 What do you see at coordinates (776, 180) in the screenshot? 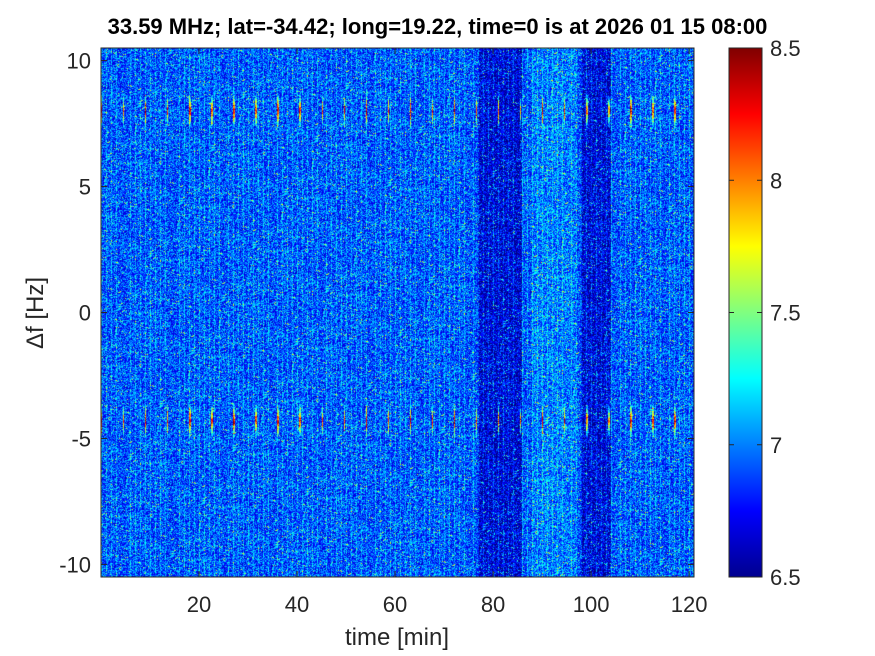
I see `colorbar-tick-label: 8` at bounding box center [776, 180].